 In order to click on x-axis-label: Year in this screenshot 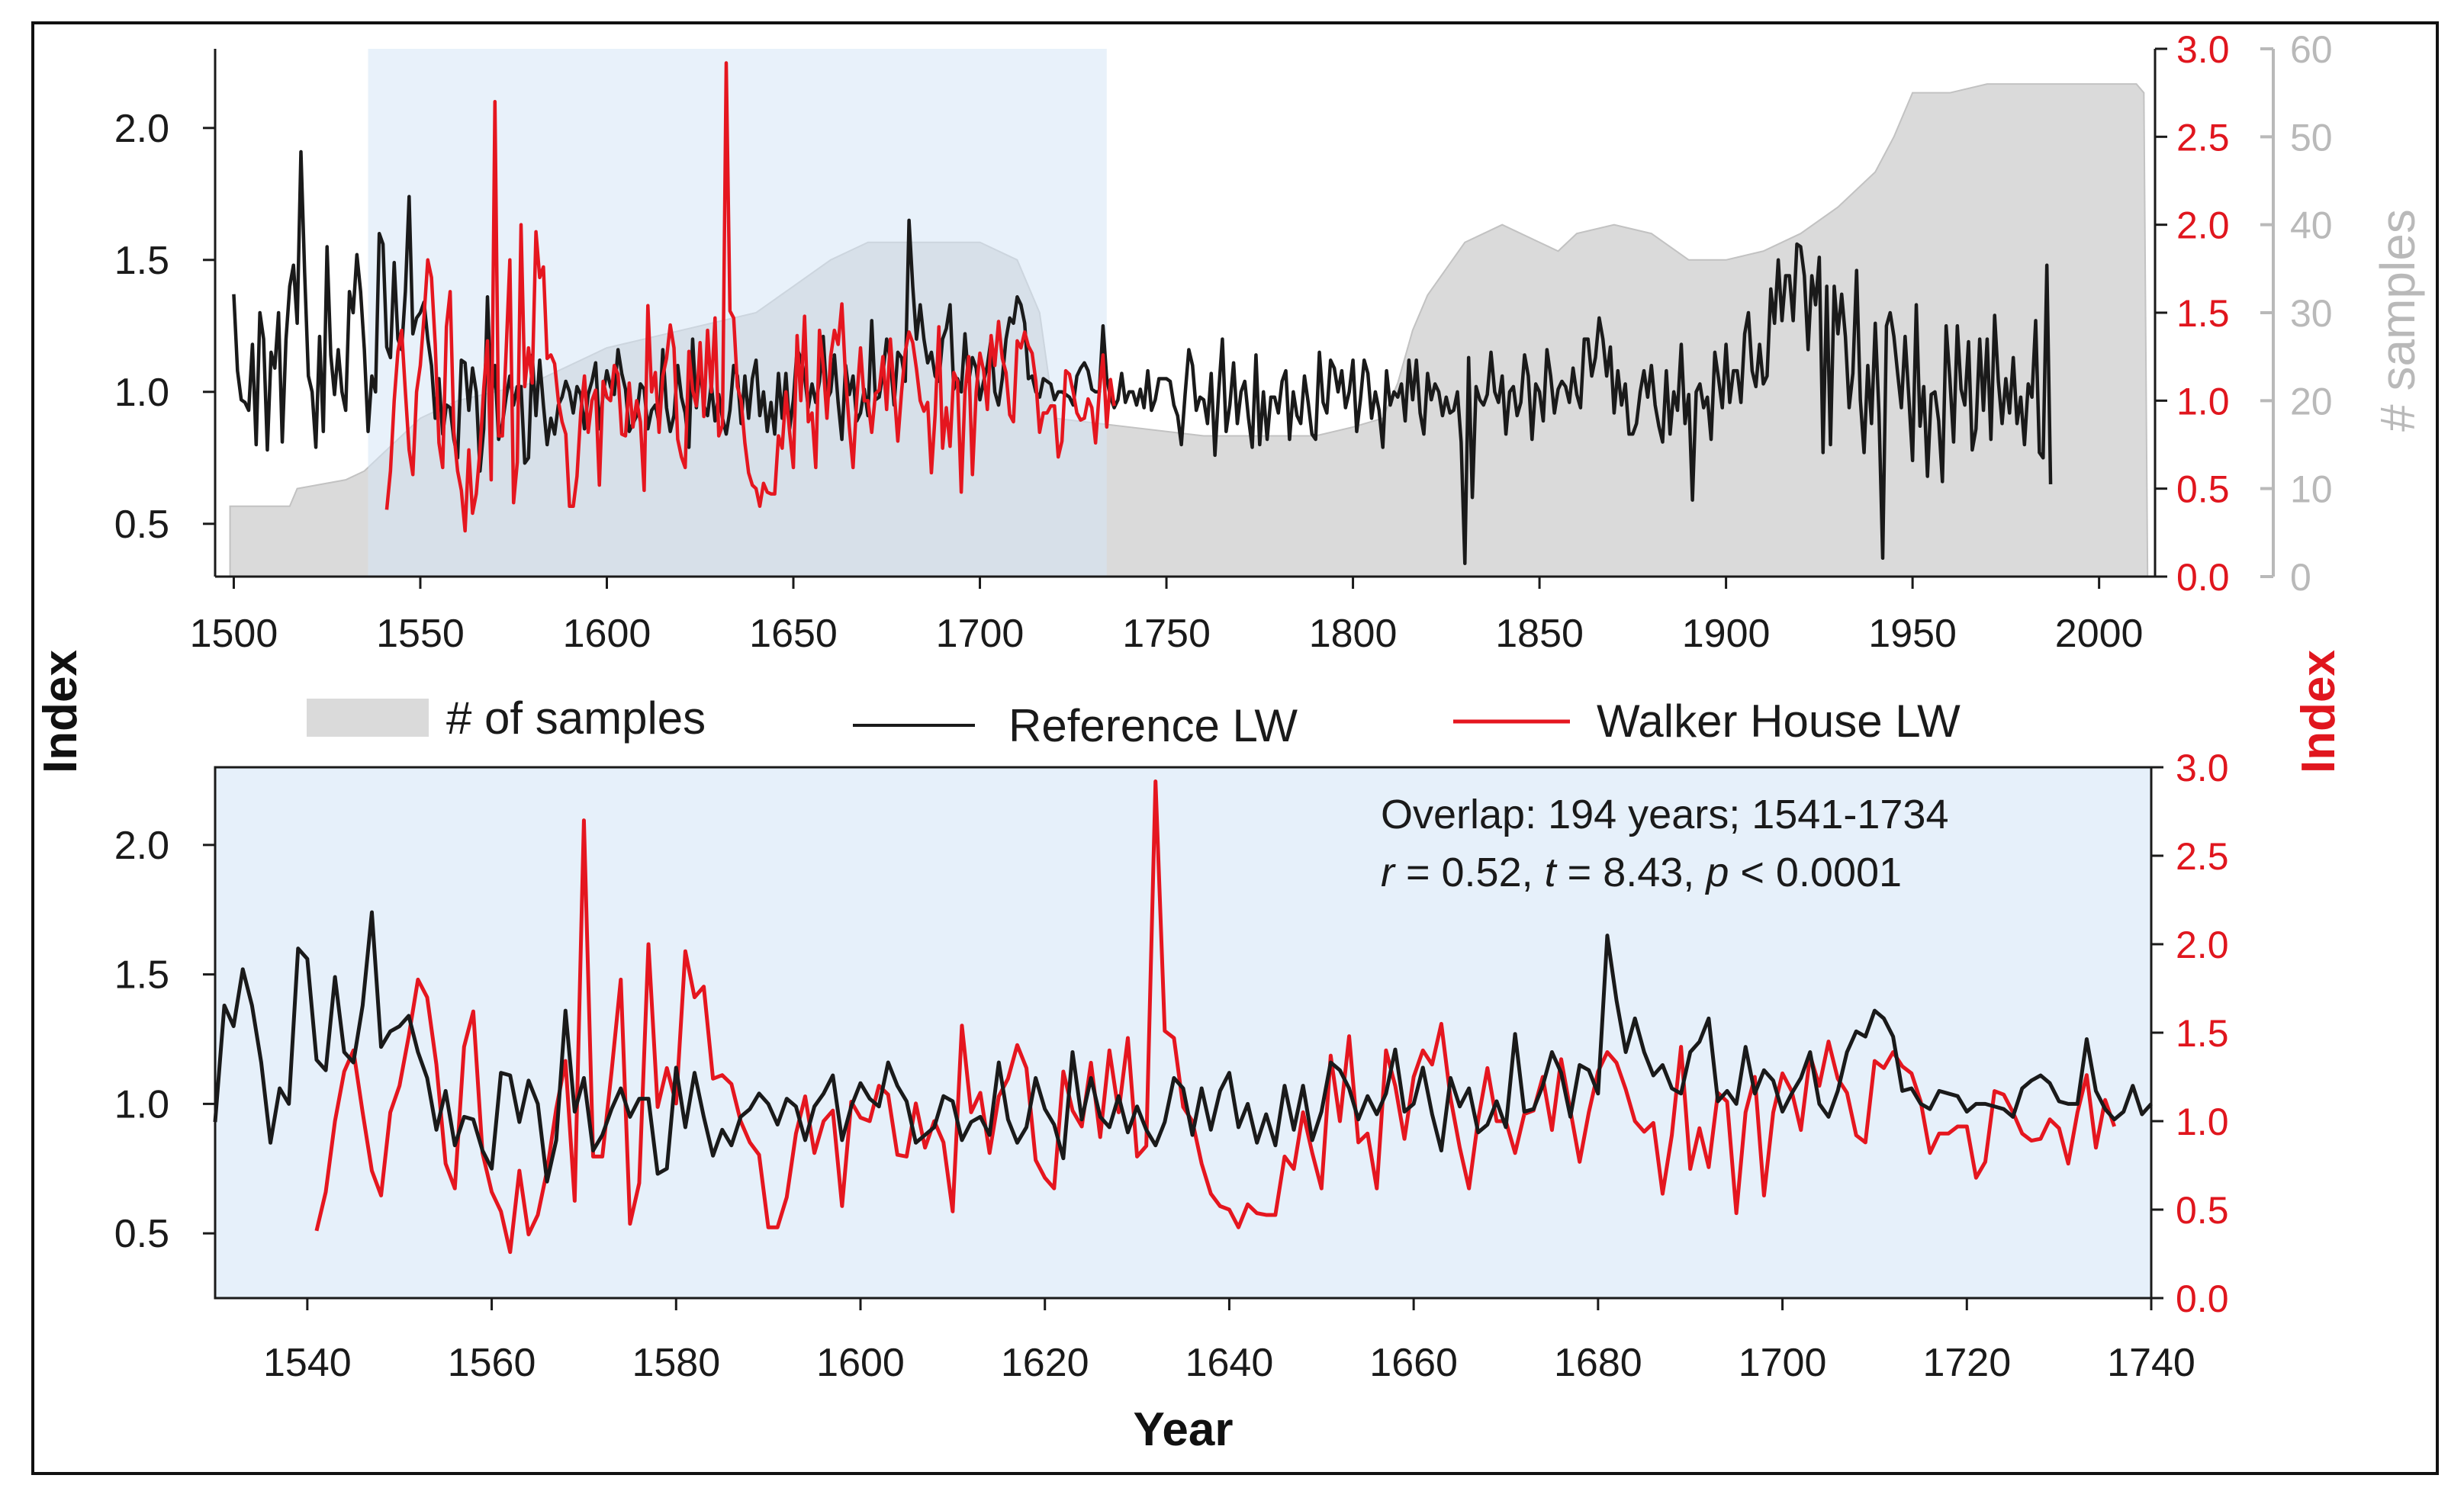, I will do `click(1183, 1429)`.